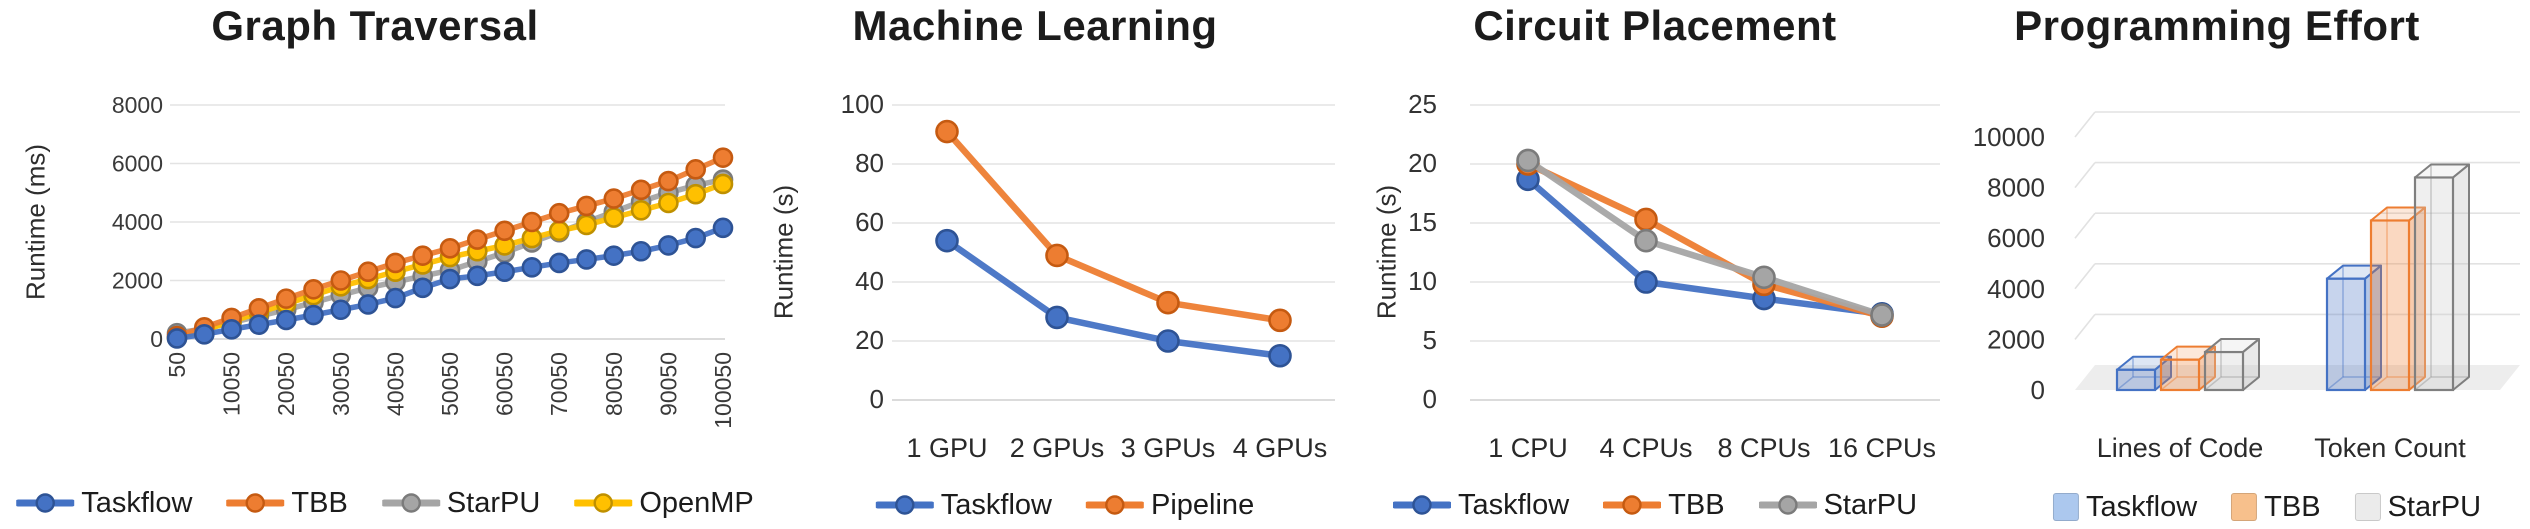 The height and width of the screenshot is (529, 2530). What do you see at coordinates (2085, 175) in the screenshot?
I see `gridline-depth-tick` at bounding box center [2085, 175].